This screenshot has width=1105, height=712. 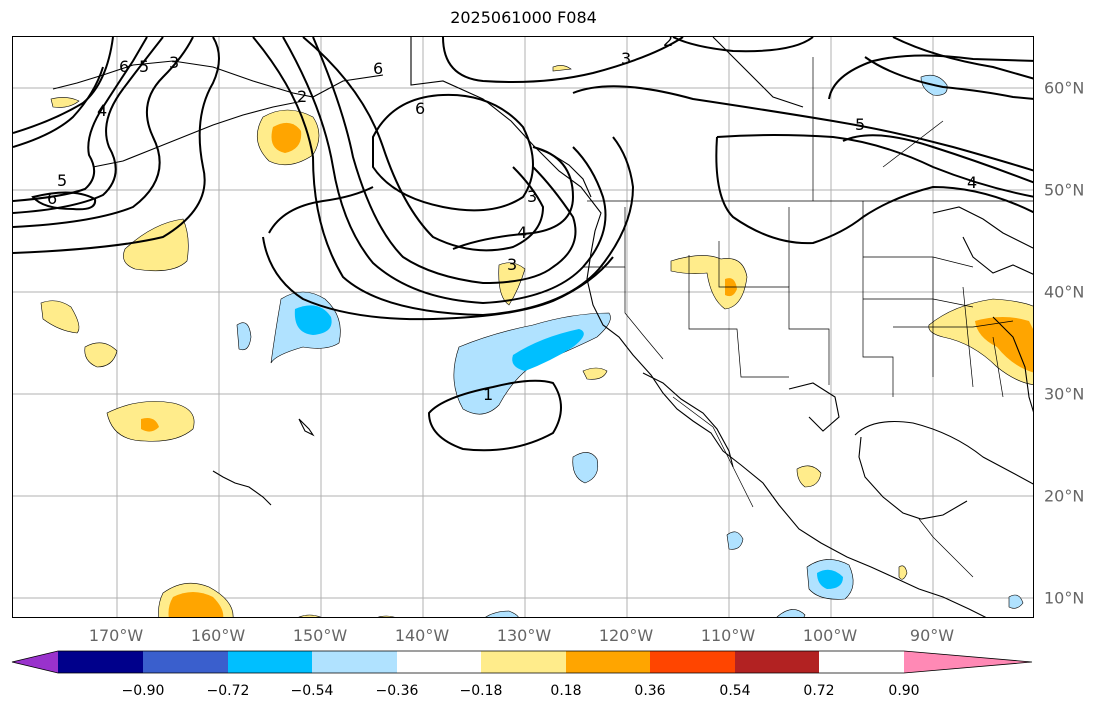 I want to click on colorbar-tick-label: 0.36, so click(x=650, y=691).